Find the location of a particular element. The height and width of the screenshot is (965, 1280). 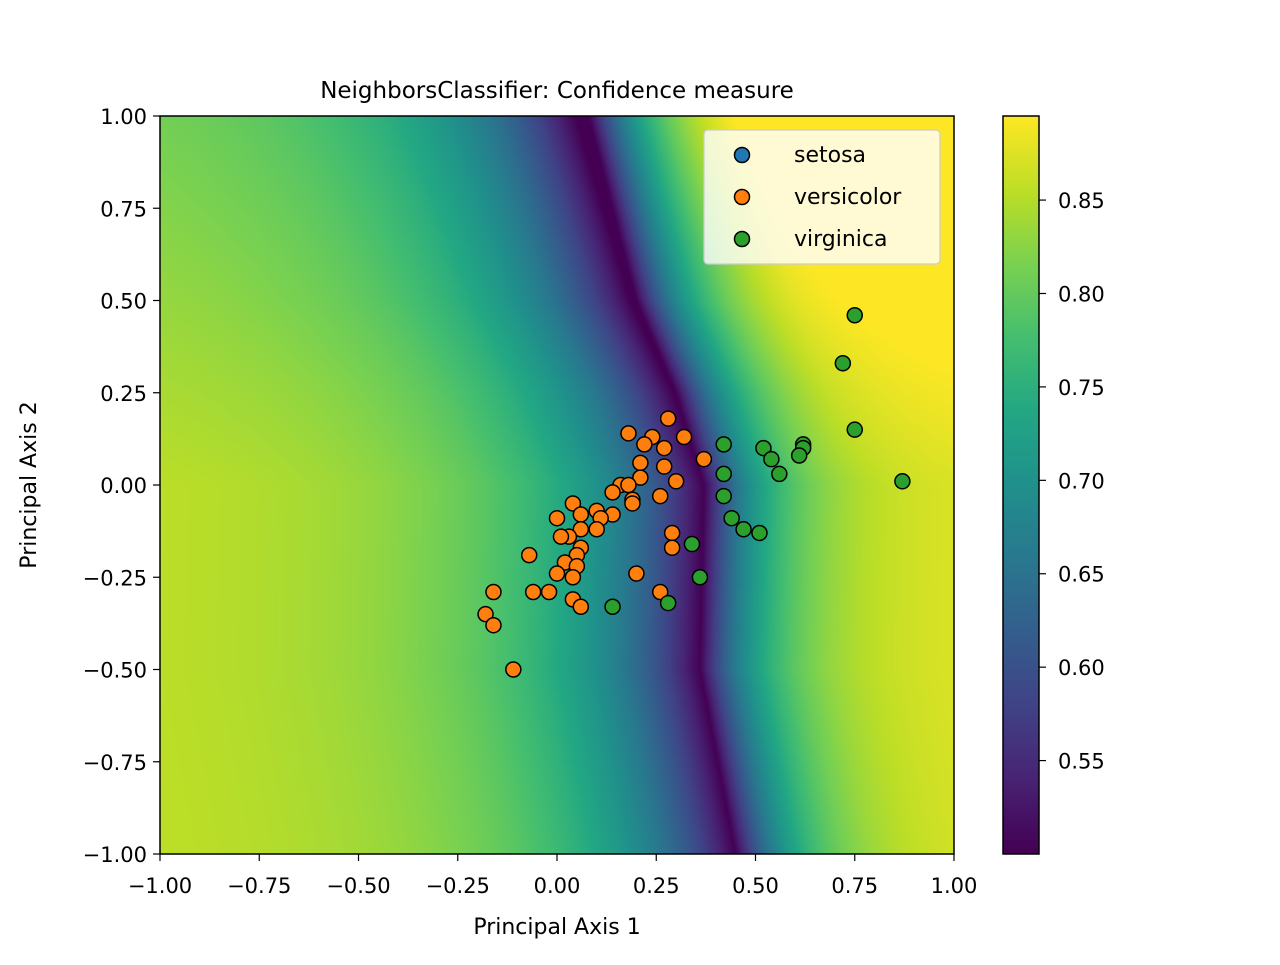

y-tick-label: −0.25 is located at coordinates (115, 578).